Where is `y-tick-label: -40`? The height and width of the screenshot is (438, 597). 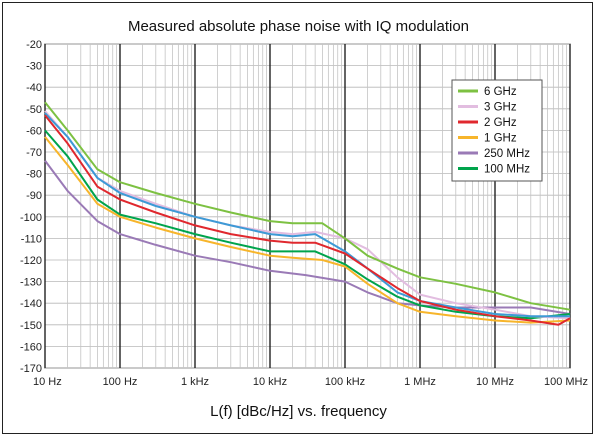
y-tick-label: -40 is located at coordinates (34, 88).